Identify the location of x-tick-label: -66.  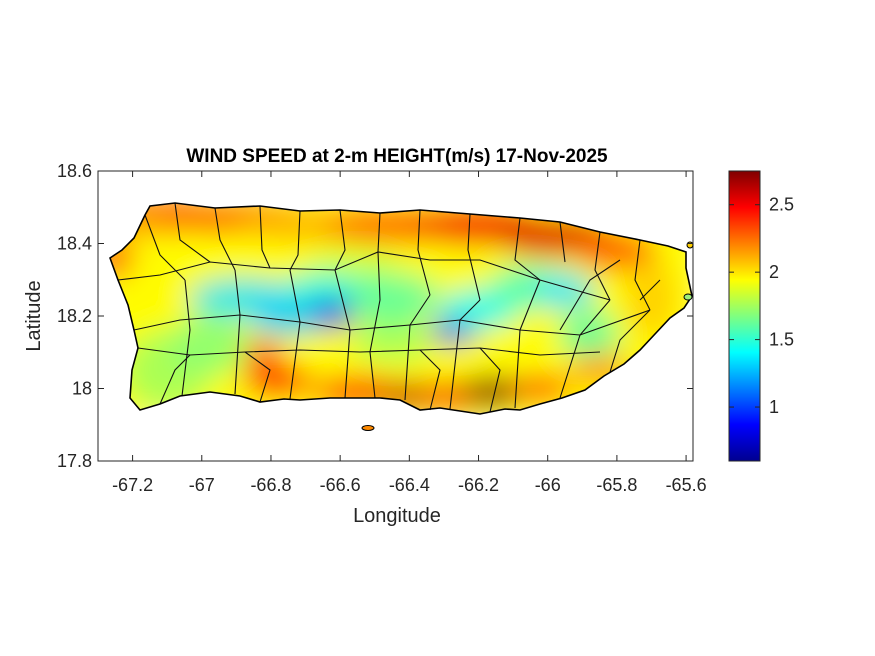
(548, 485).